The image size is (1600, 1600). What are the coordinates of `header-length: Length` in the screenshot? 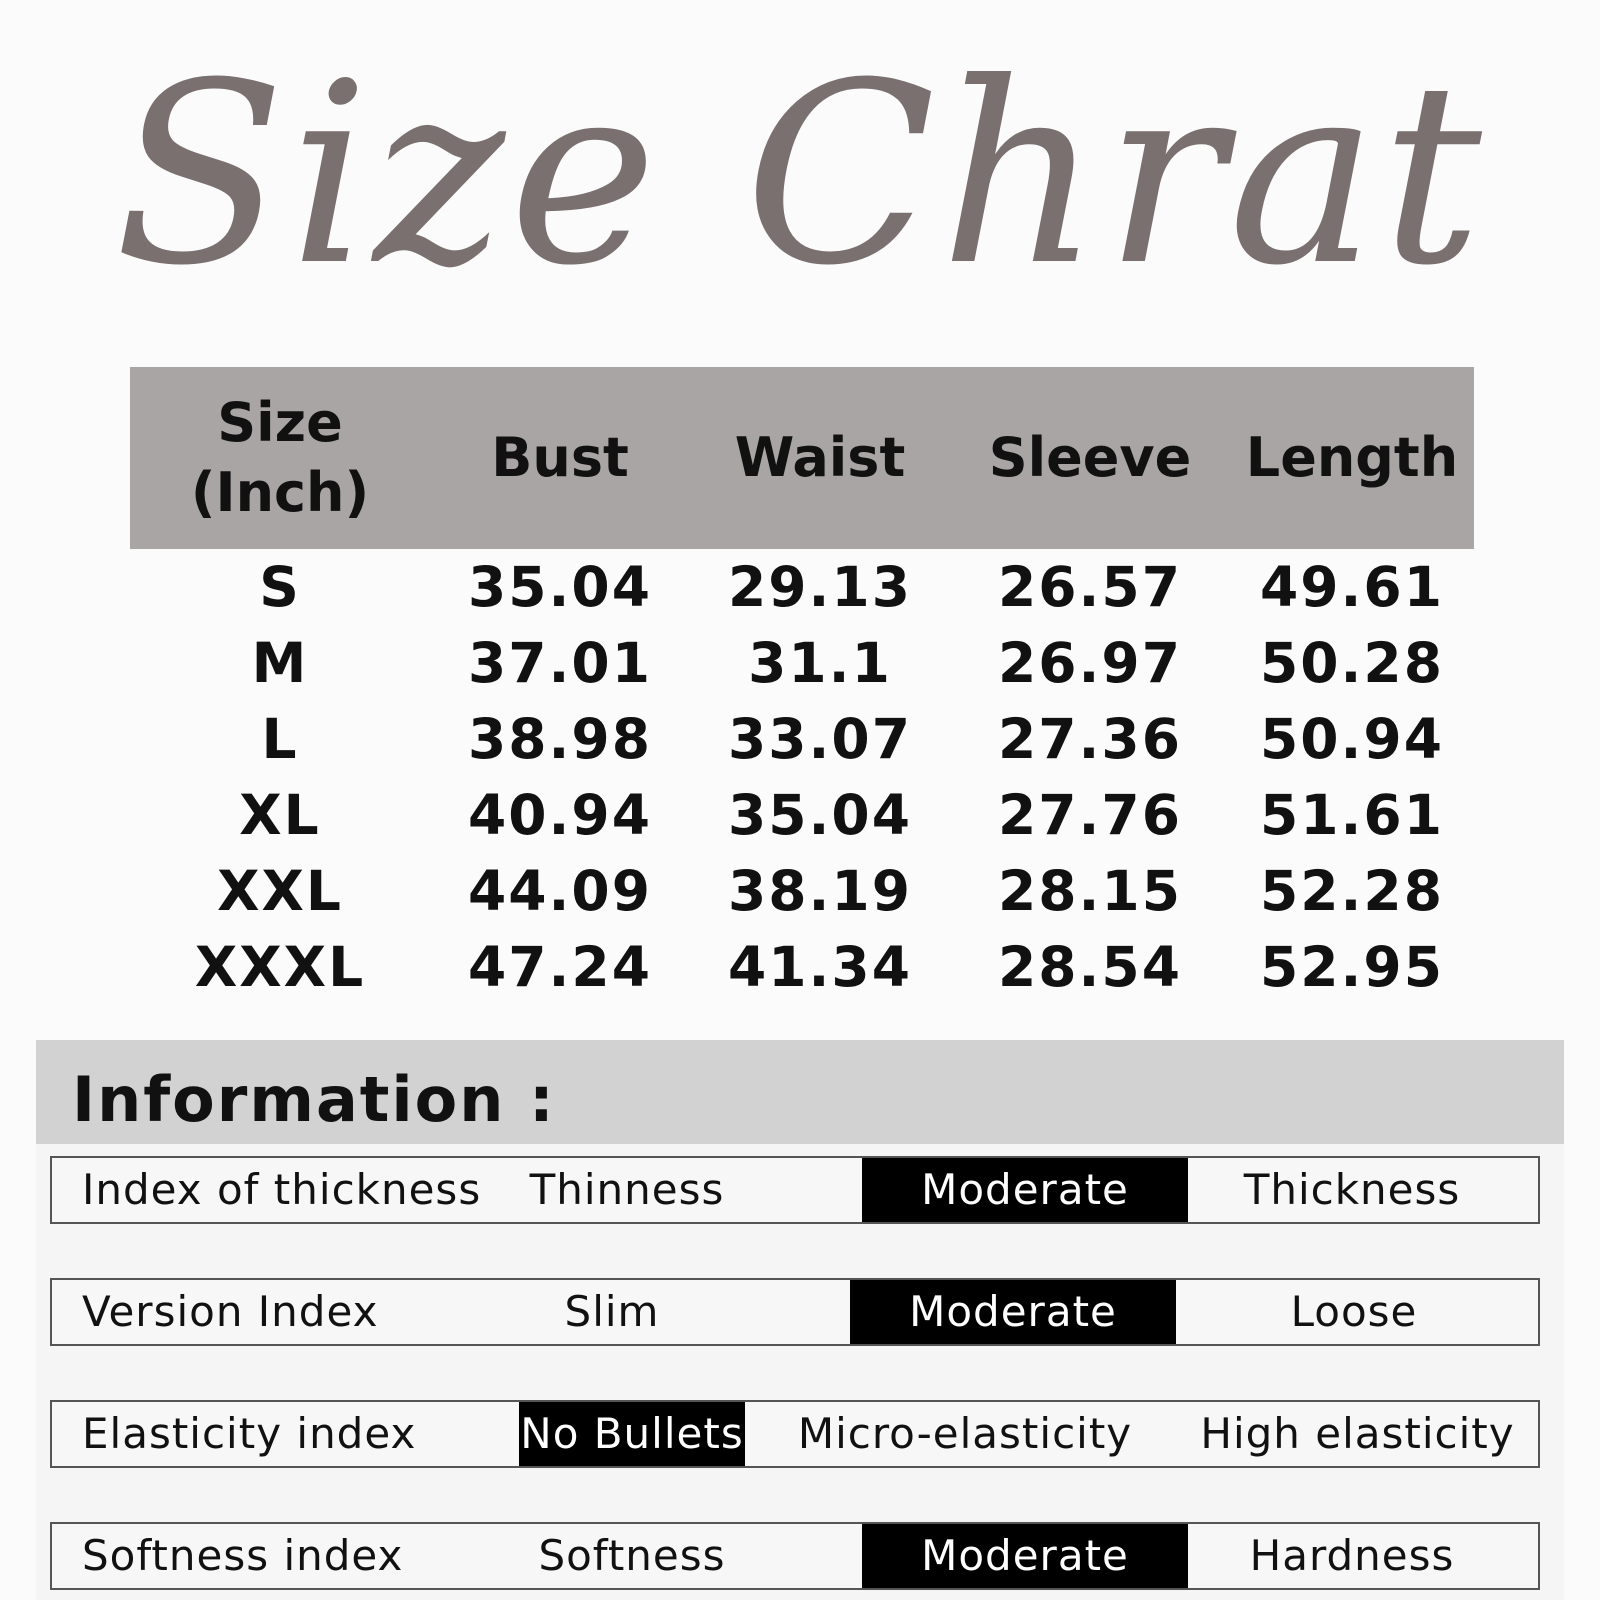 It's located at (1352, 457).